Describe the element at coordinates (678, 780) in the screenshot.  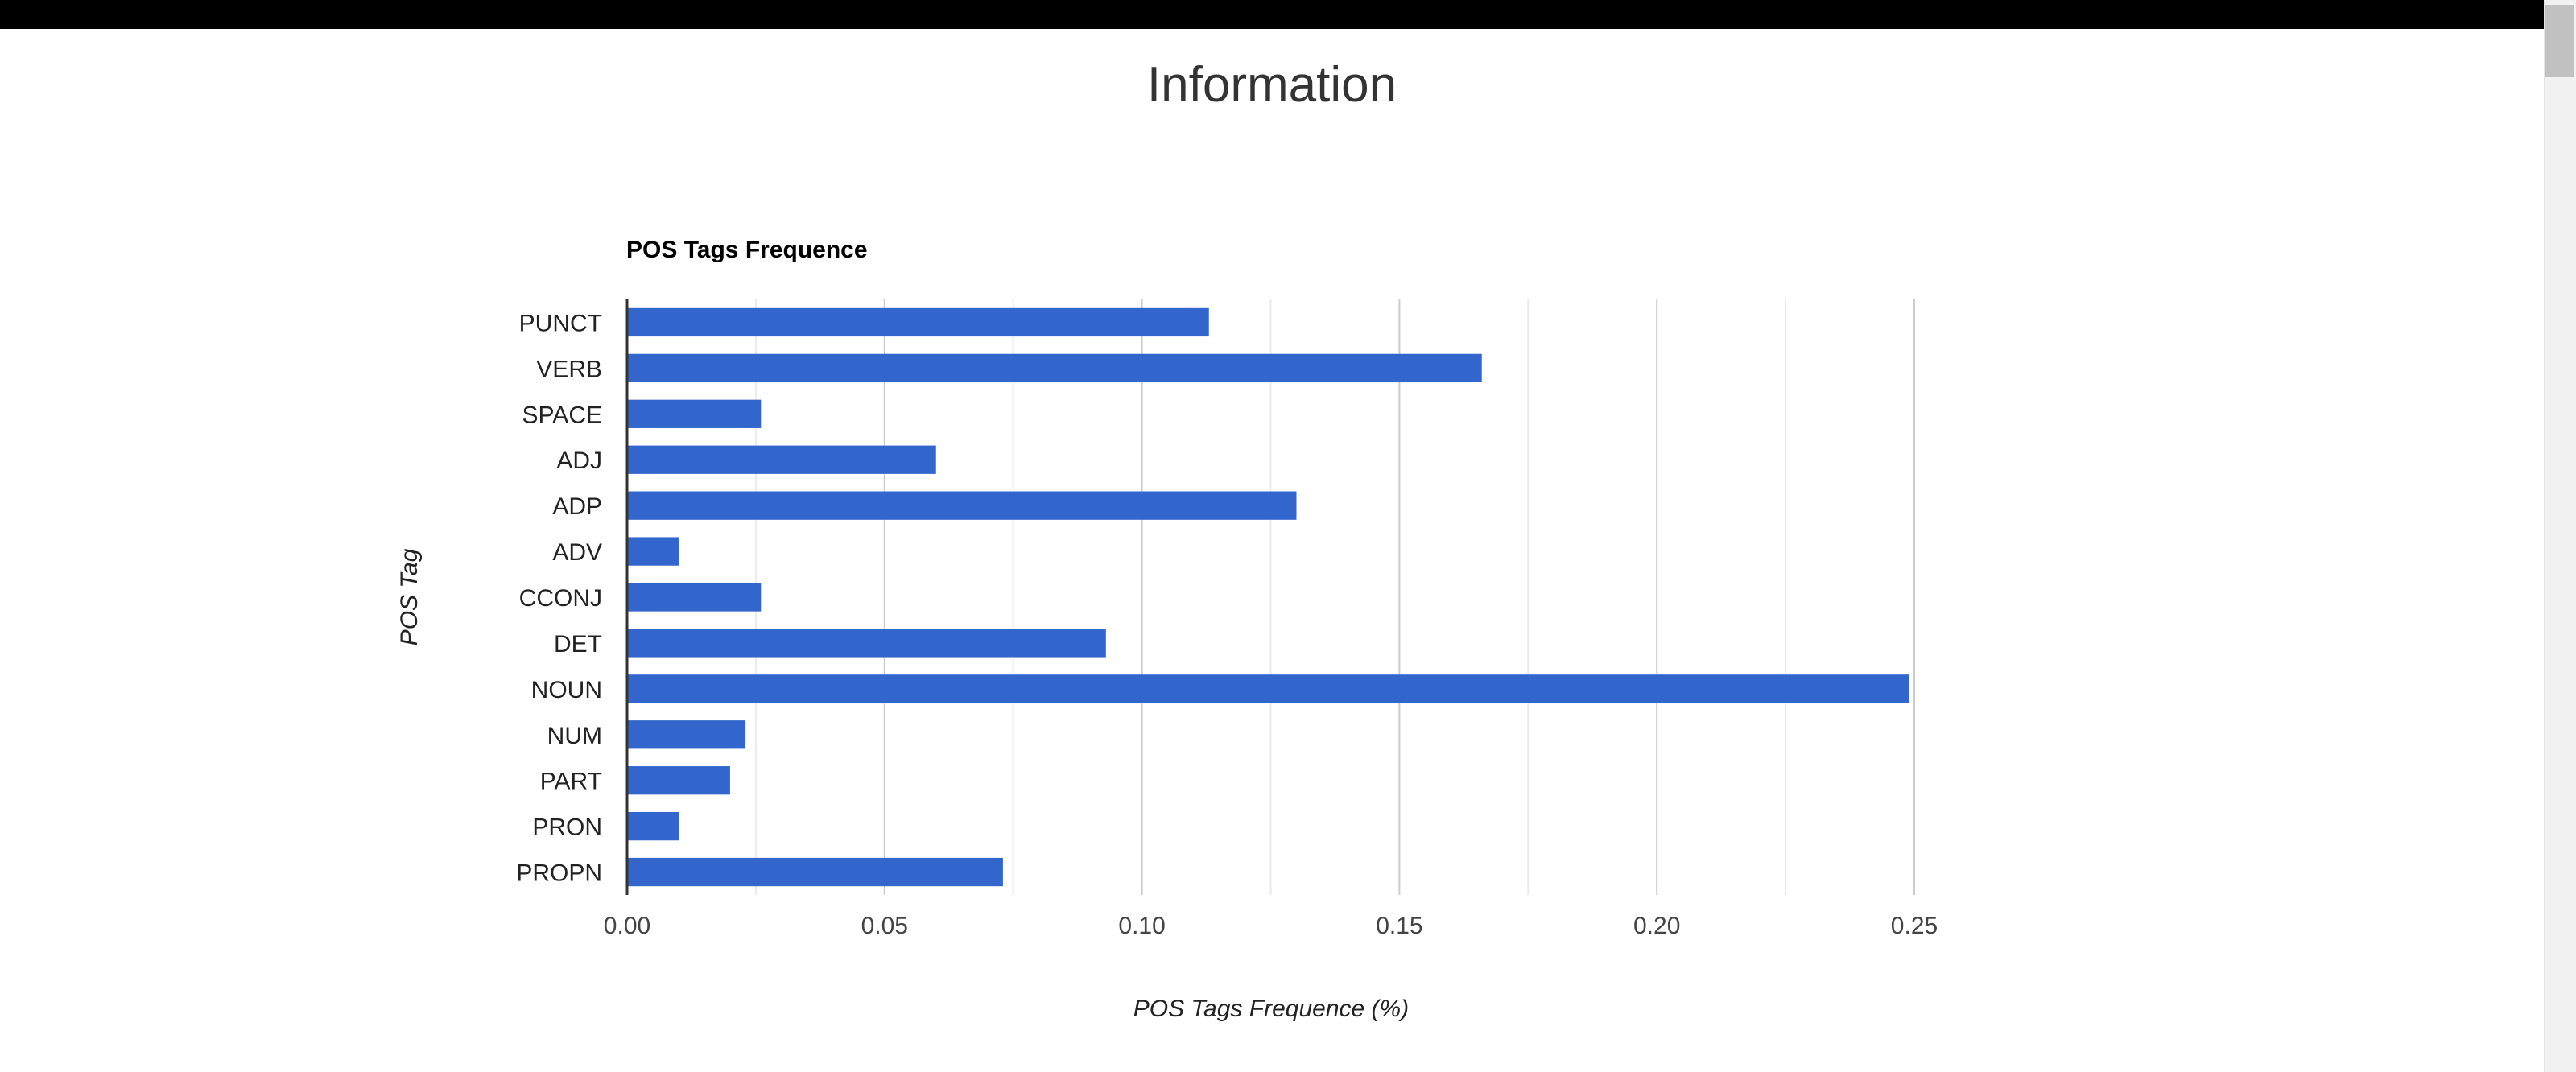
I see `bar-part` at that location.